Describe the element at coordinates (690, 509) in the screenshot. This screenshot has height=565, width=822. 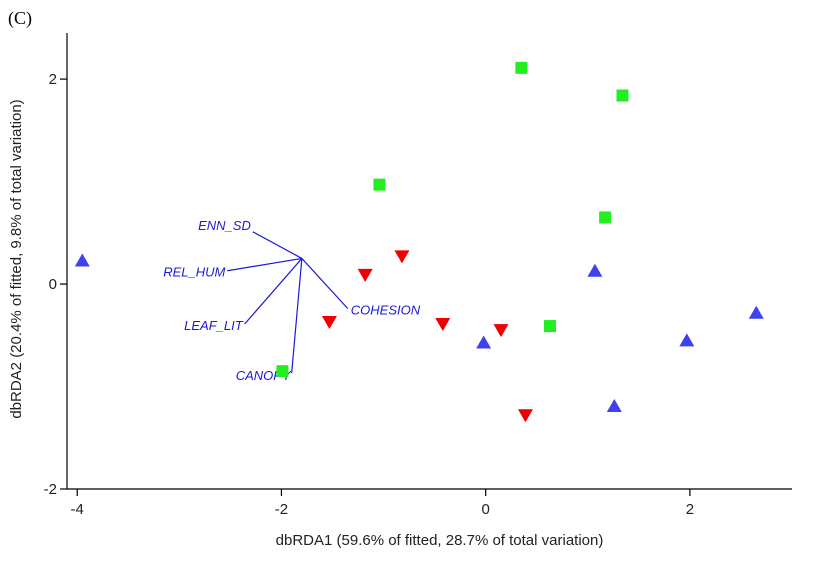
I see `x-tick-label: 2` at that location.